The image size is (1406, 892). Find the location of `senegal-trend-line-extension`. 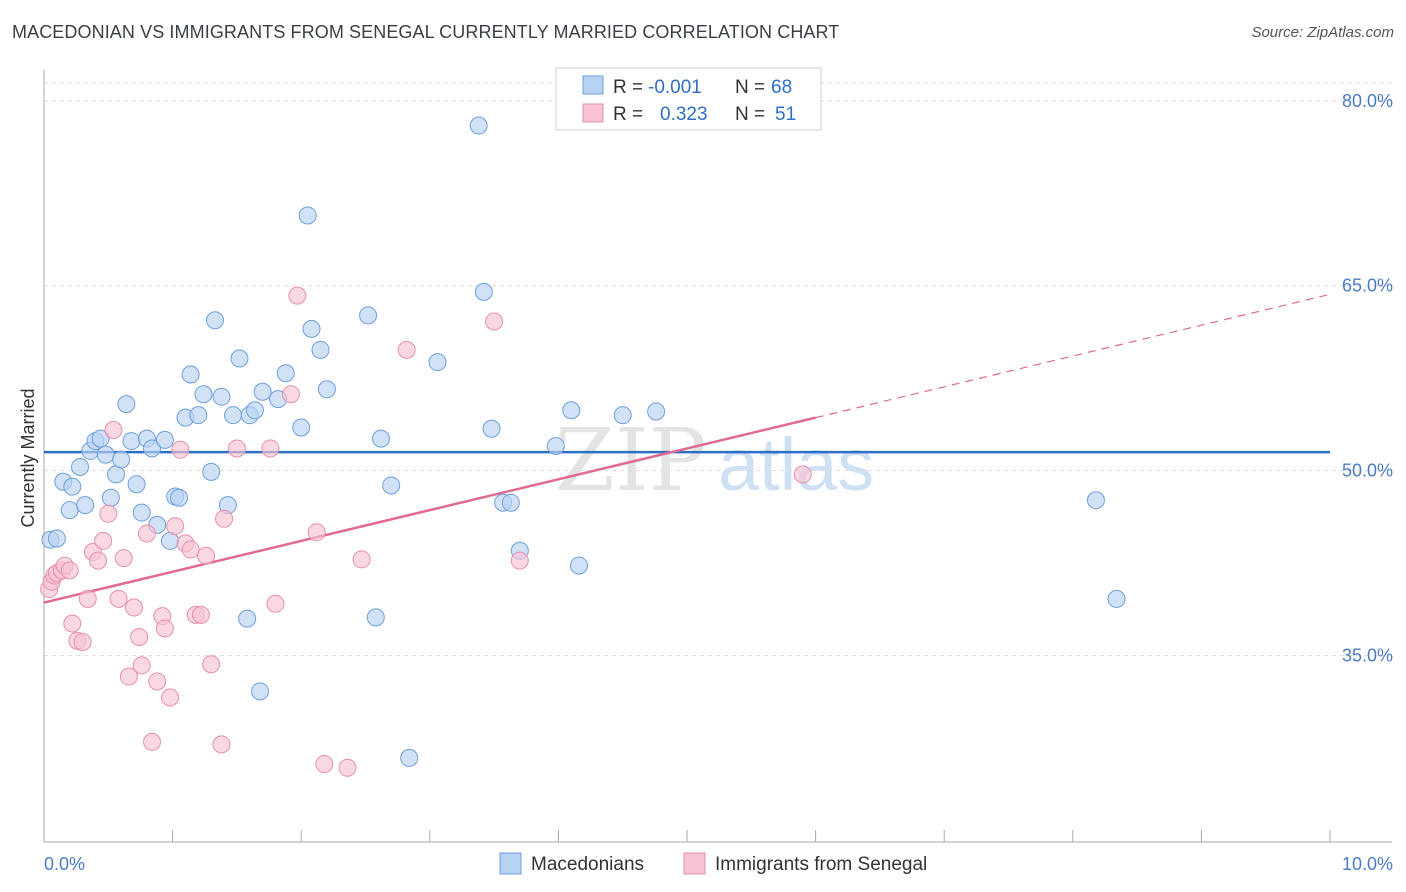

senegal-trend-line-extension is located at coordinates (1073, 356).